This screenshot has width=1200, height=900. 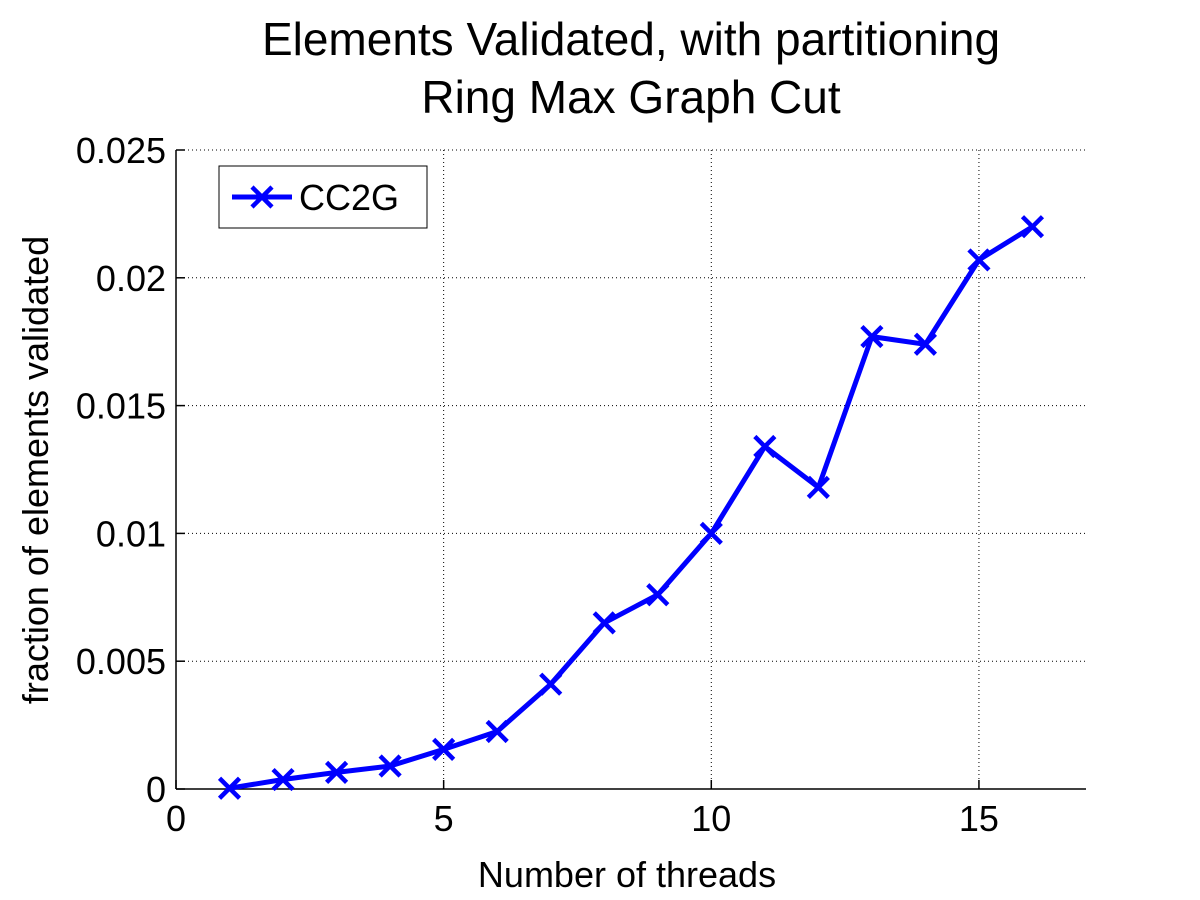 What do you see at coordinates (121, 661) in the screenshot?
I see `y-tick-label: 0.005` at bounding box center [121, 661].